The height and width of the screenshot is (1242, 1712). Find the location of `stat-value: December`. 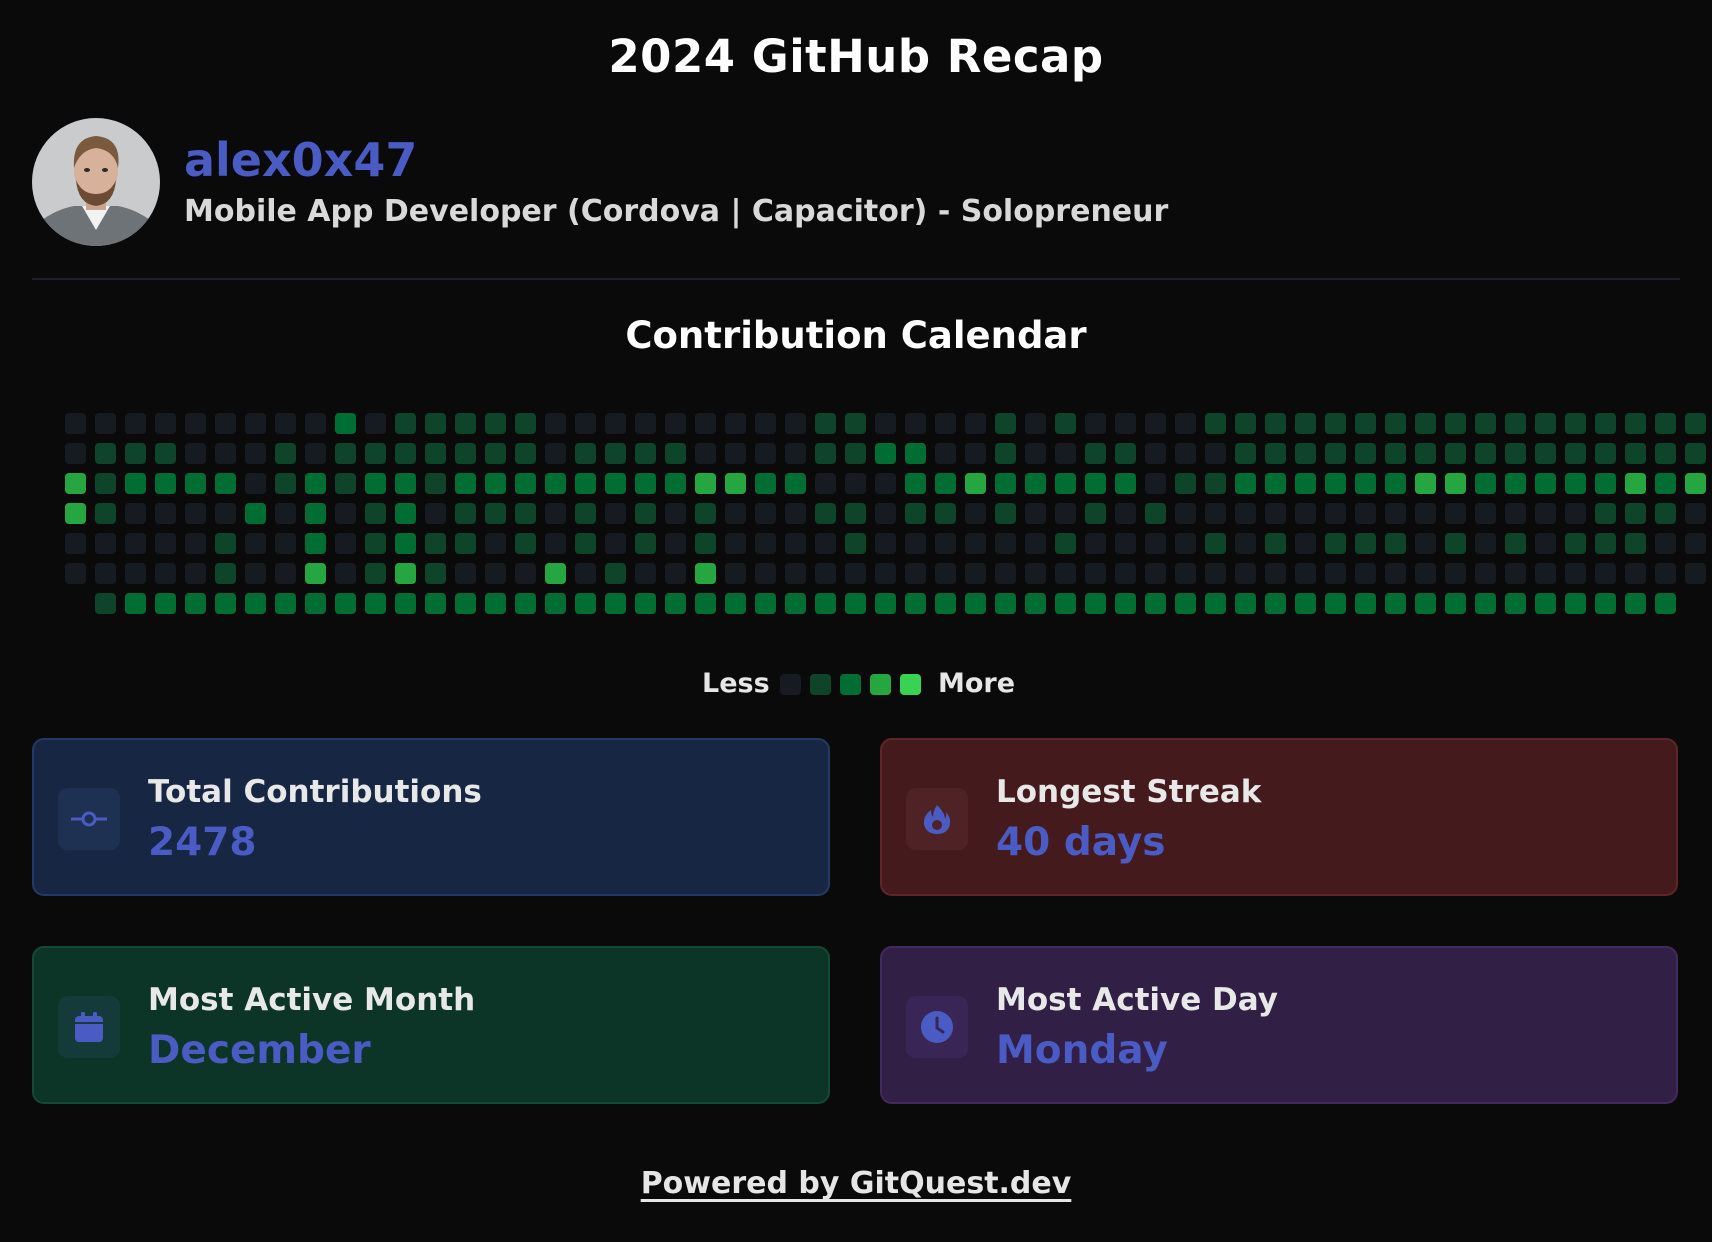

stat-value: December is located at coordinates (259, 1050).